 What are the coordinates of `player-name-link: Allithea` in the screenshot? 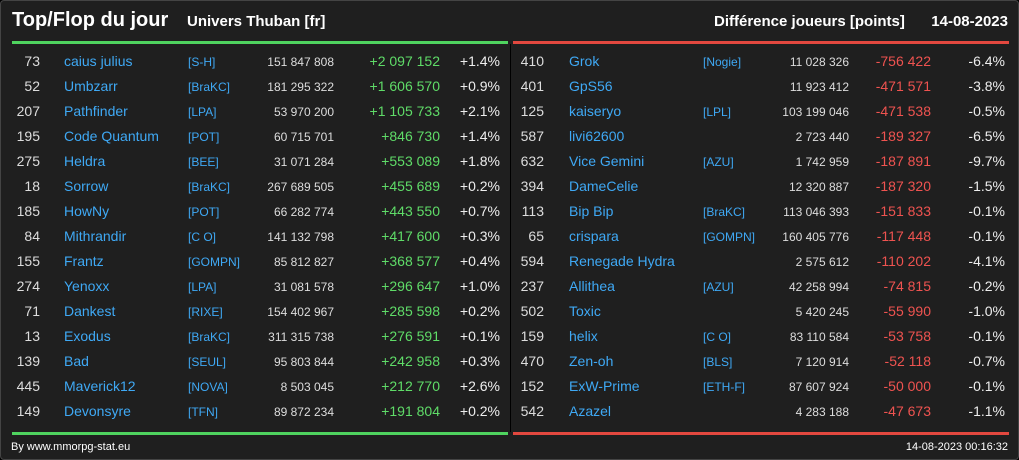 It's located at (592, 286).